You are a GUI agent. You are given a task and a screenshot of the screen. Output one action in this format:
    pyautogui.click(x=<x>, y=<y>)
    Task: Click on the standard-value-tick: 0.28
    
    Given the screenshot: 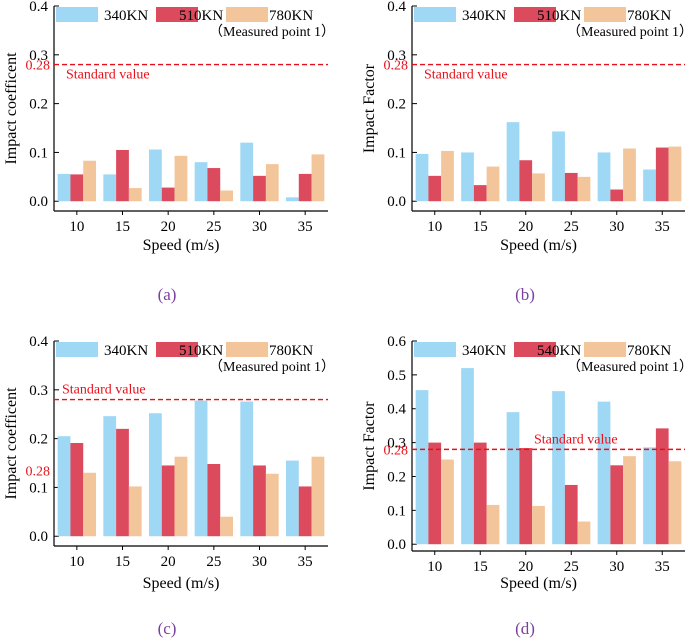 What is the action you would take?
    pyautogui.click(x=396, y=450)
    